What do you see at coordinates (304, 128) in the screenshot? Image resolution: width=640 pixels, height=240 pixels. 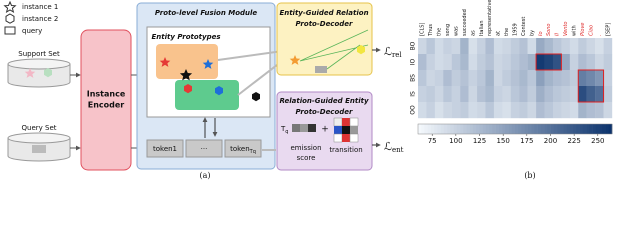 I see `emission-matrix` at bounding box center [304, 128].